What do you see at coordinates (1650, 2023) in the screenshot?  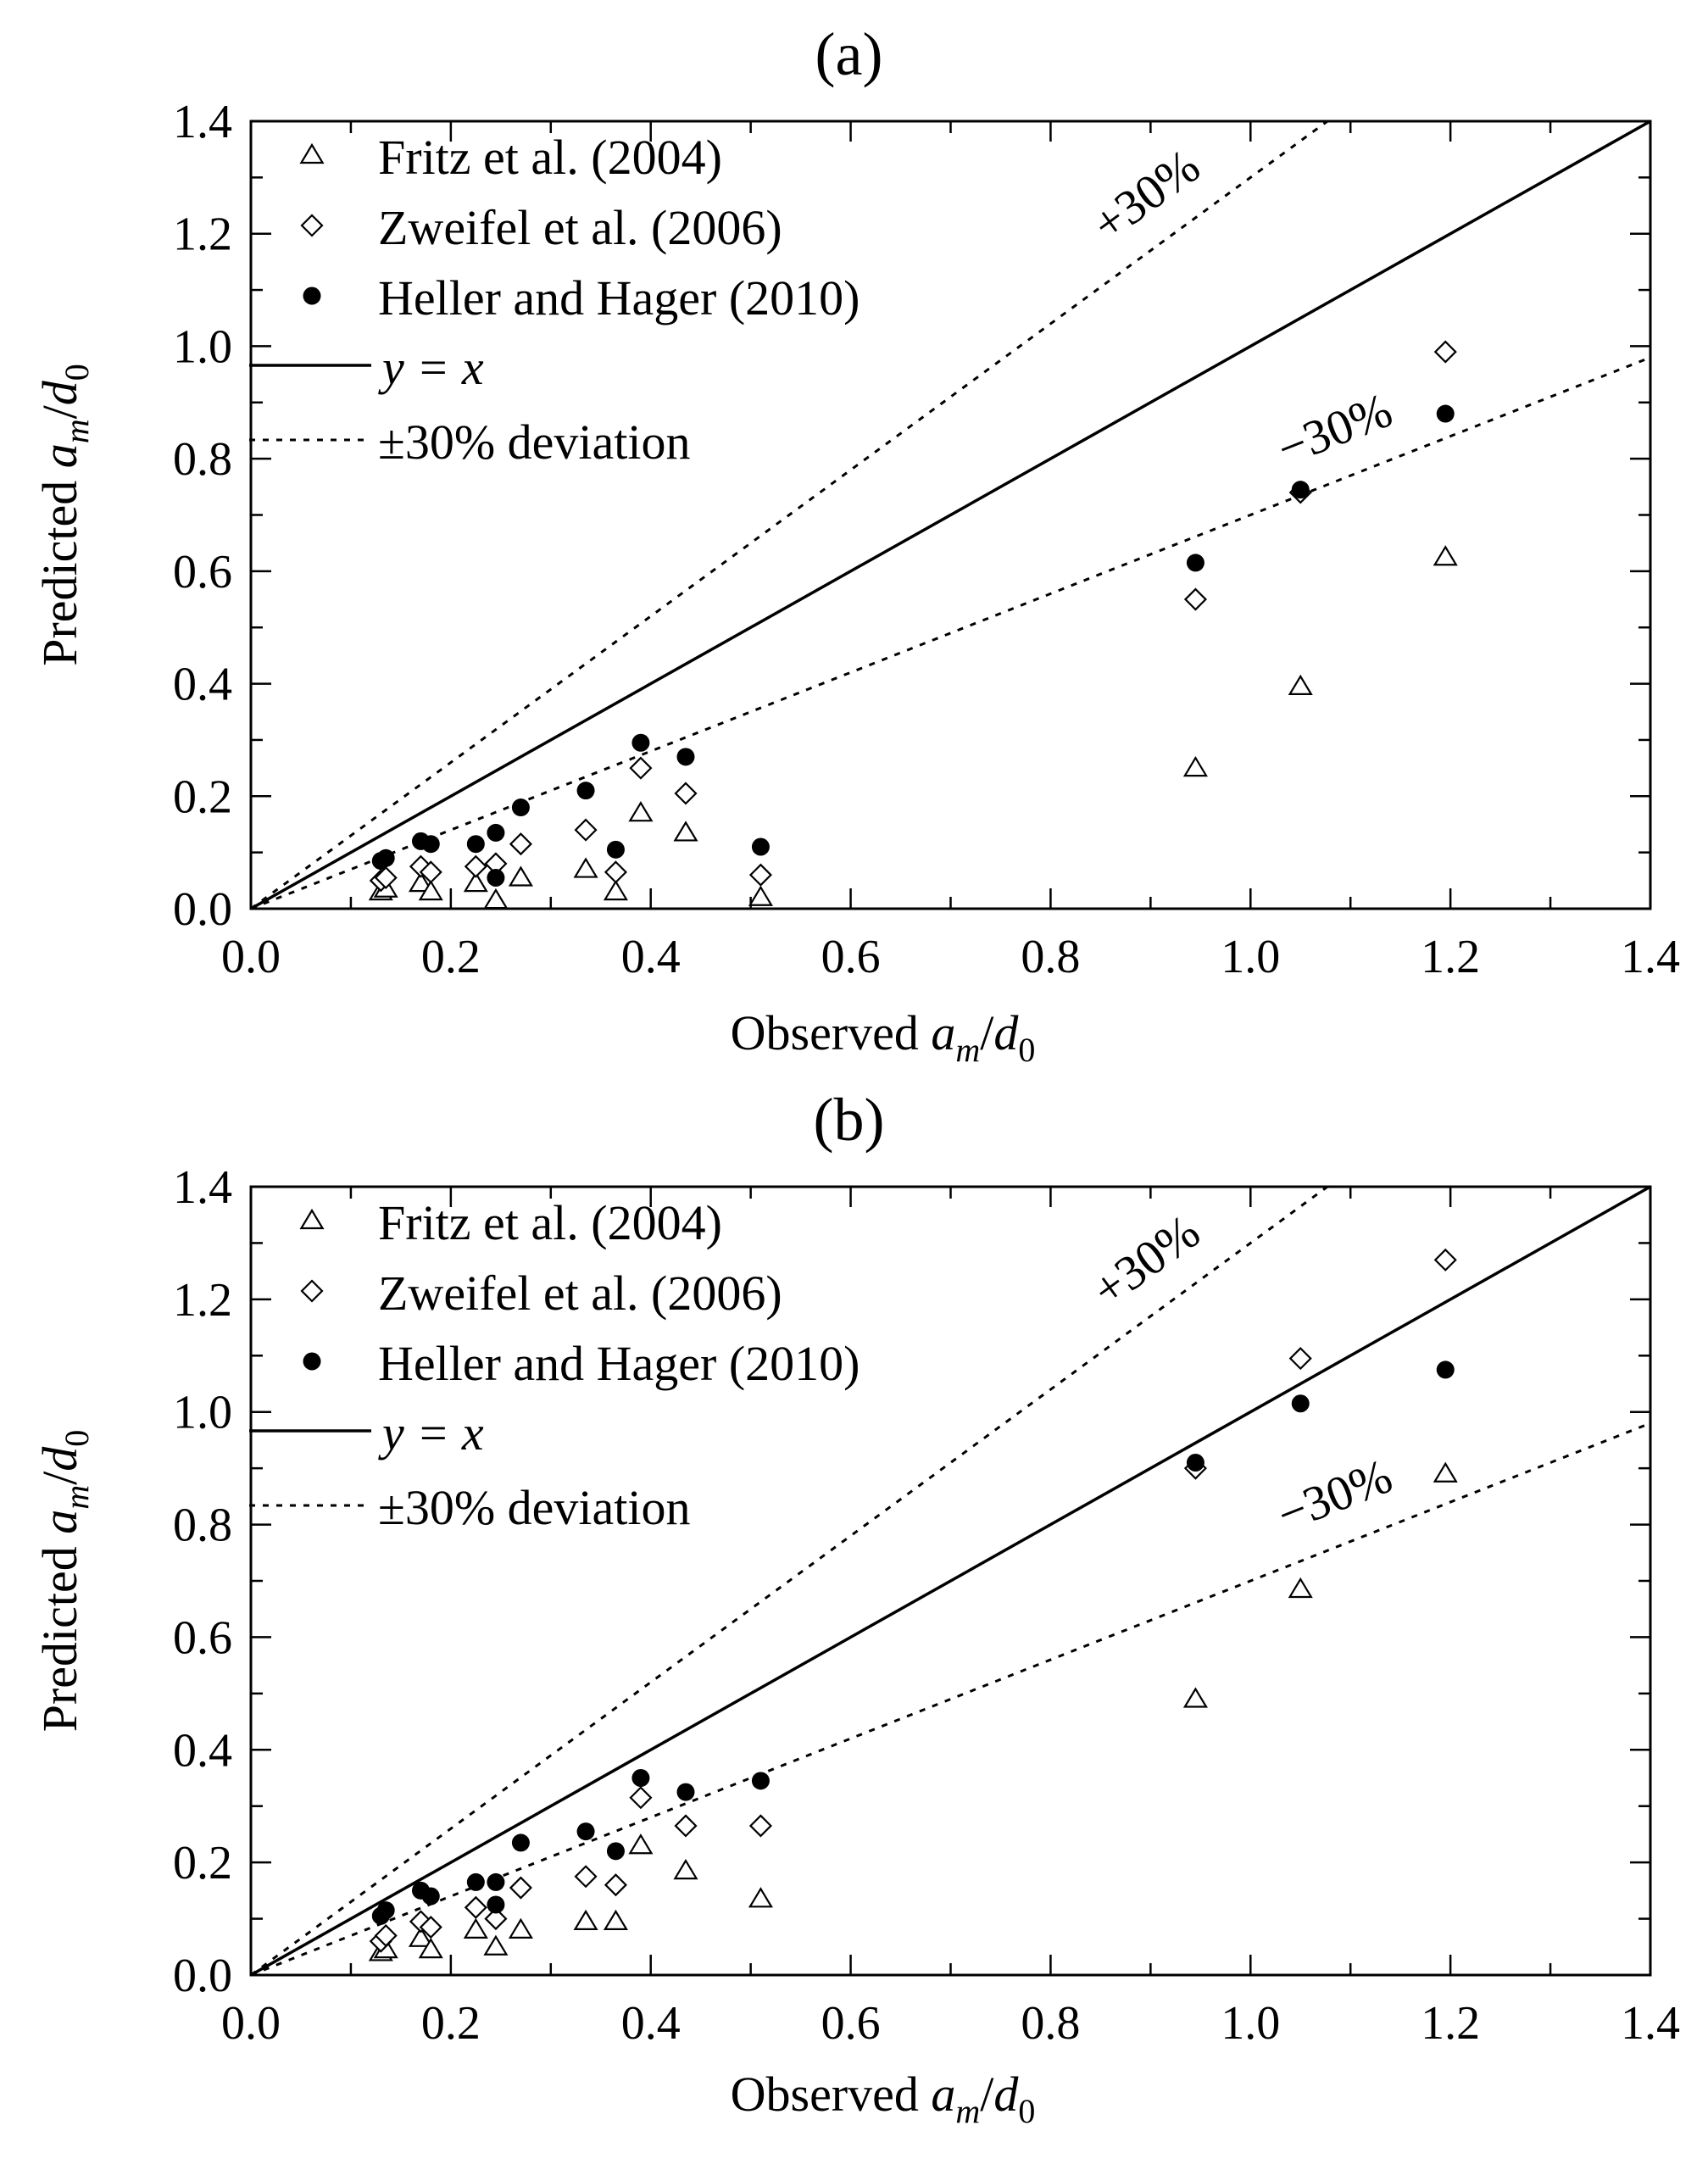 I see `x-tick-label: 1.4` at bounding box center [1650, 2023].